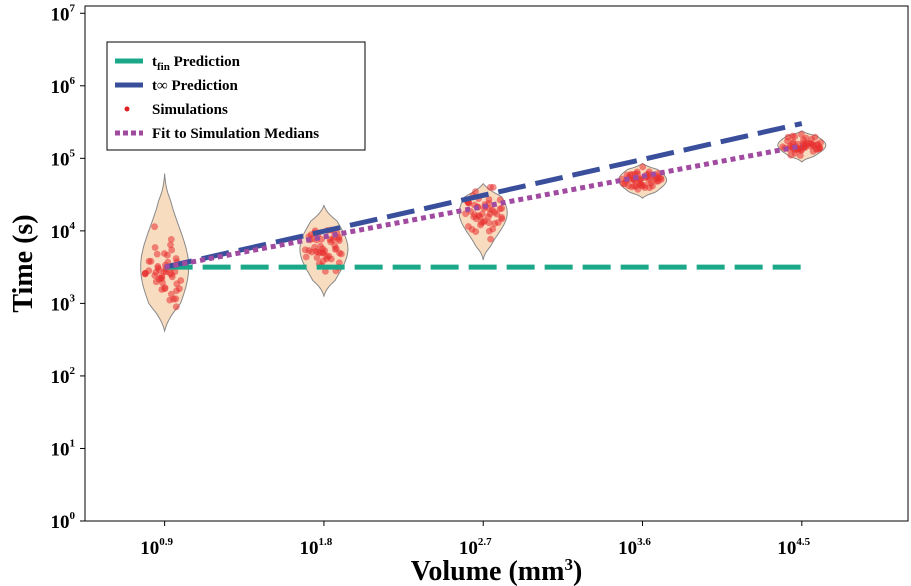 This screenshot has height=586, width=911. Describe the element at coordinates (127, 109) in the screenshot. I see `legend-marker` at that location.